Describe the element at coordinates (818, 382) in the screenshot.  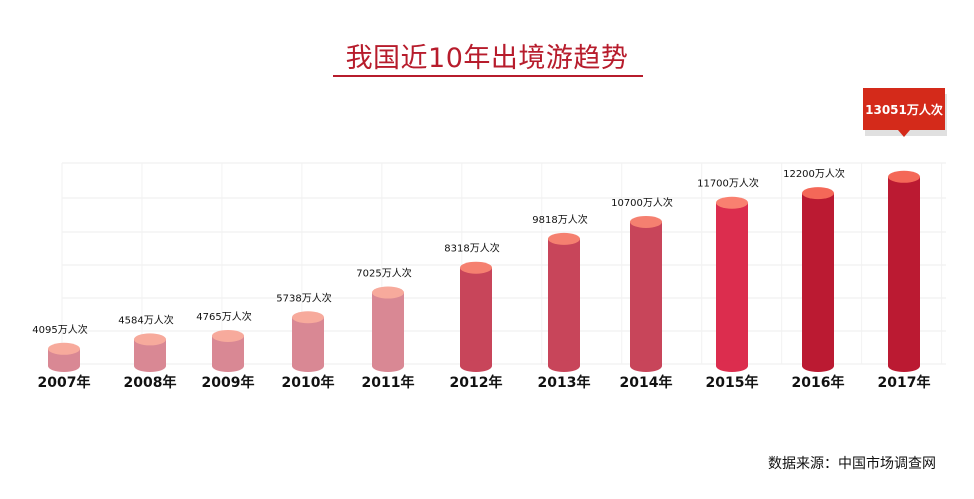
I see `x-tick-label: 2016年` at that location.